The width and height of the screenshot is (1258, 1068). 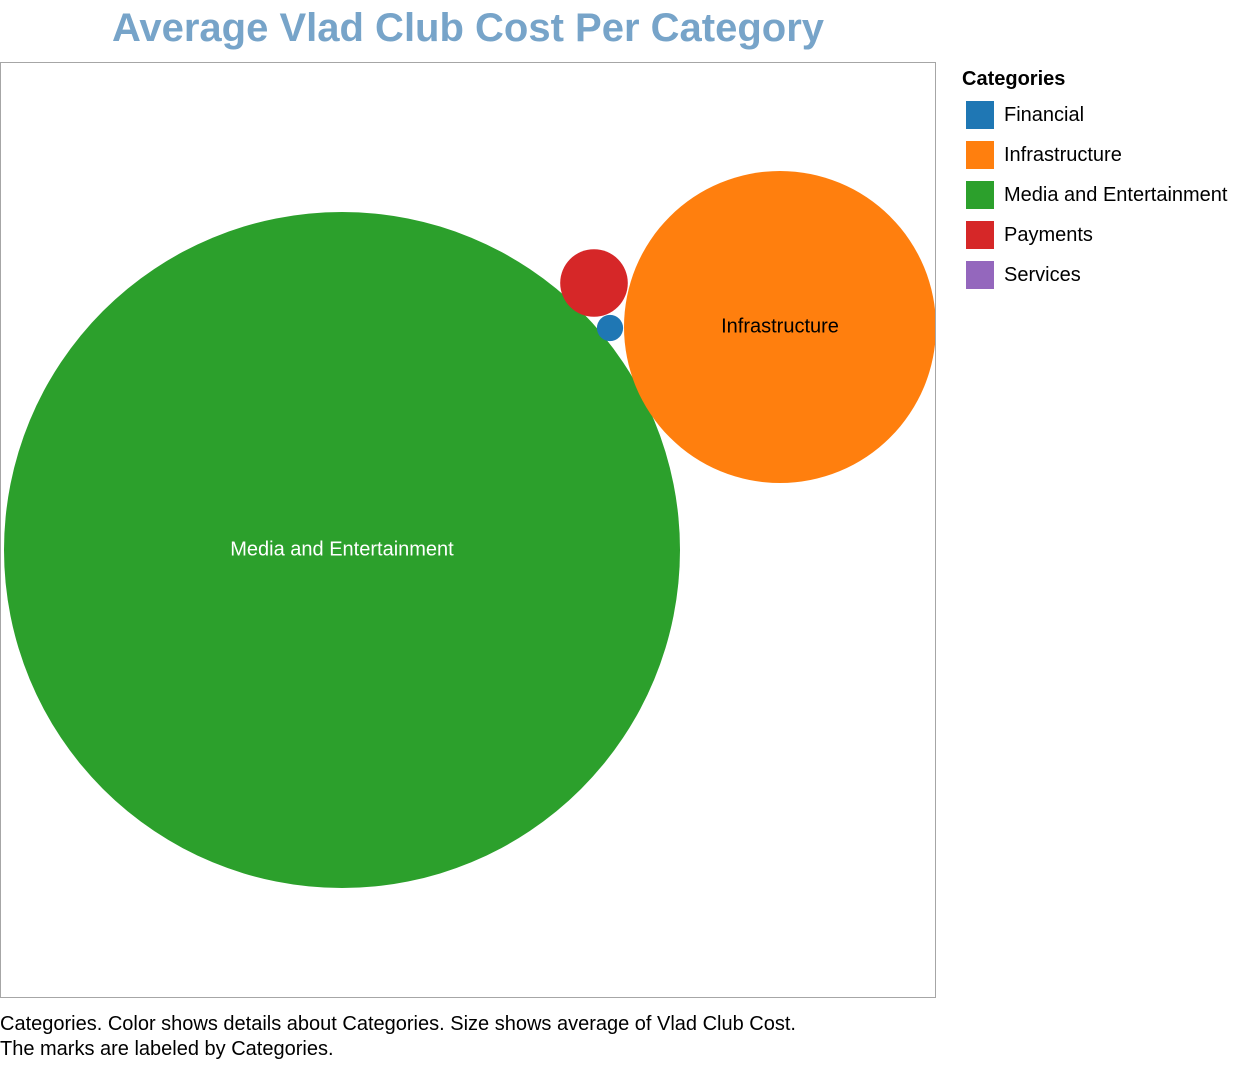 I want to click on legend-item: Services, so click(x=1108, y=275).